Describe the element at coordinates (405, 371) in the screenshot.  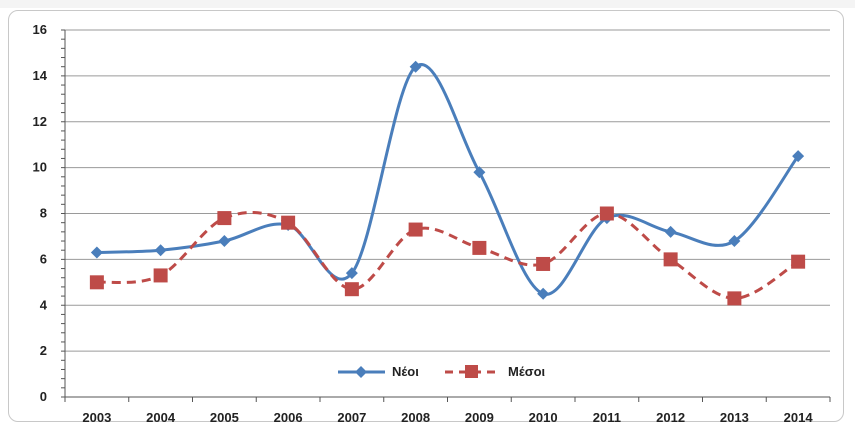
I see `legend-label-neoi: Νέοι` at that location.